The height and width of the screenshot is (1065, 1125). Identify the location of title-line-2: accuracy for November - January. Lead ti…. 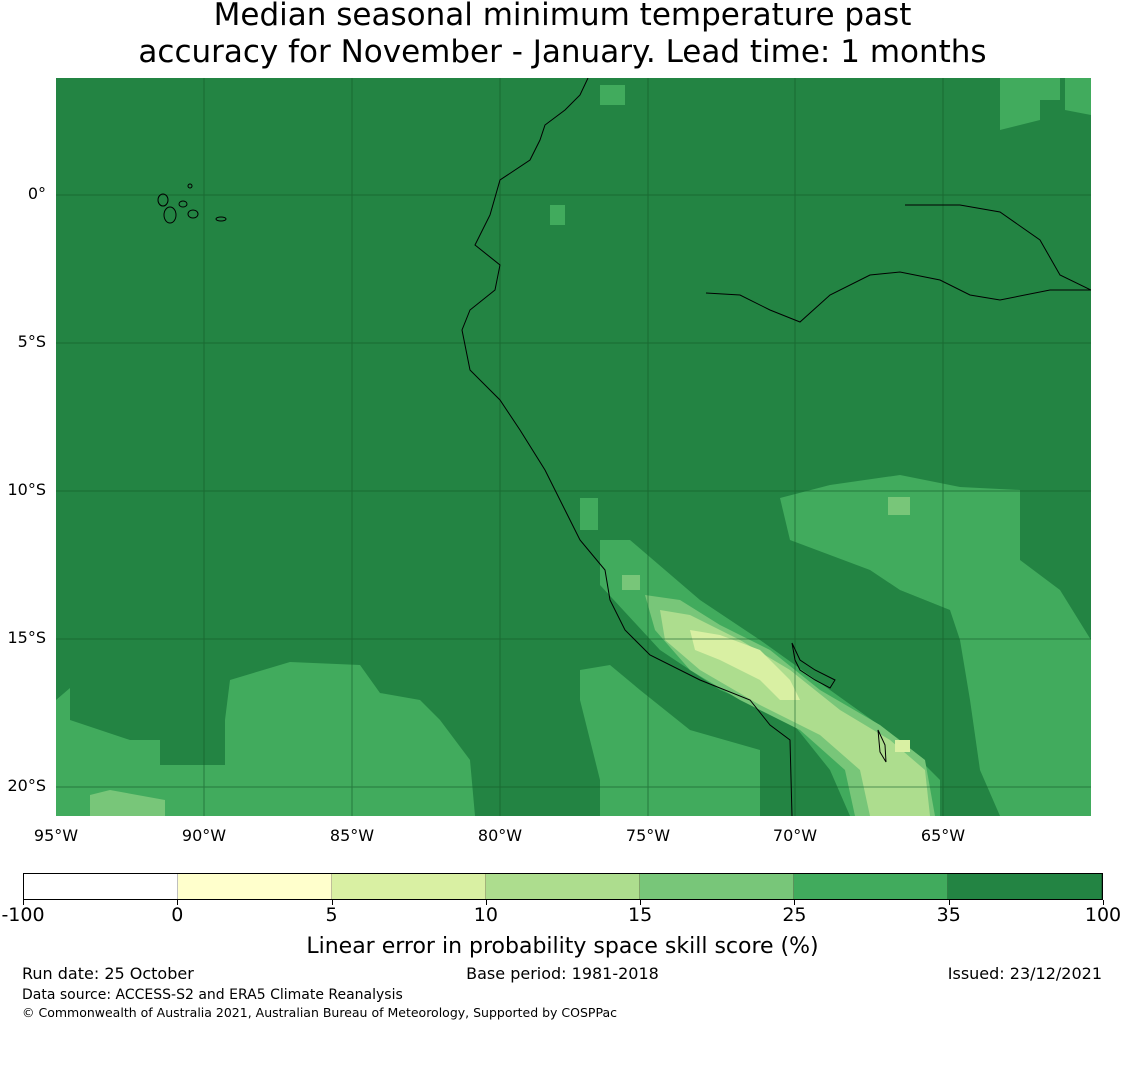
(562, 52).